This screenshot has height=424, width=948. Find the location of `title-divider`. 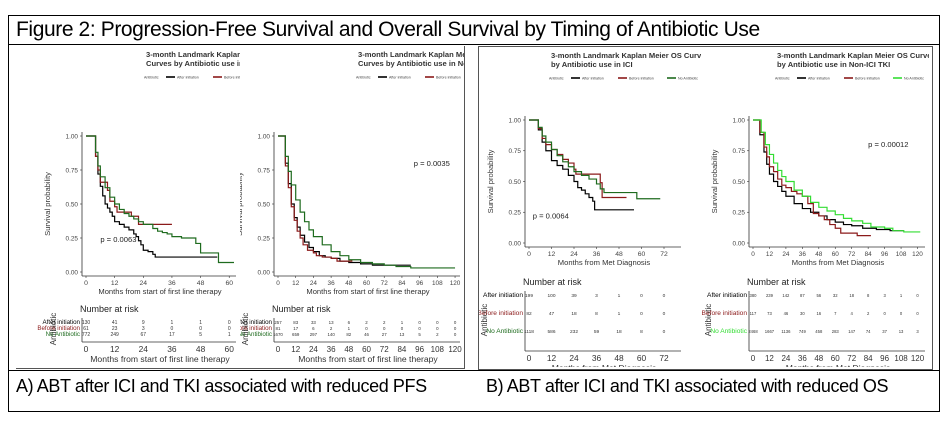

title-divider is located at coordinates (474, 44).